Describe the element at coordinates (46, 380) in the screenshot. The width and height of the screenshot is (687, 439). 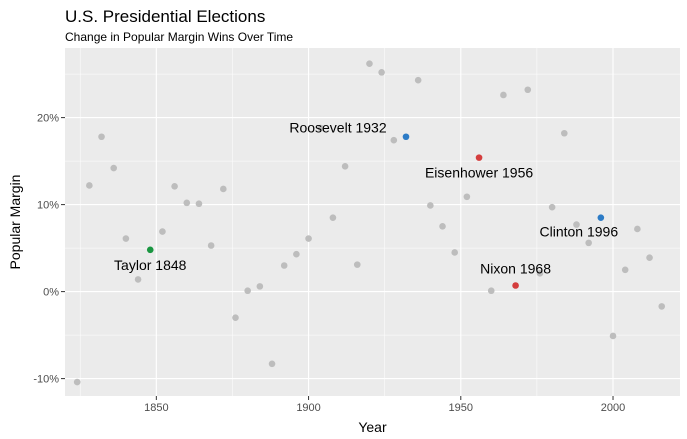
I see `y-tick-label: -10%` at that location.